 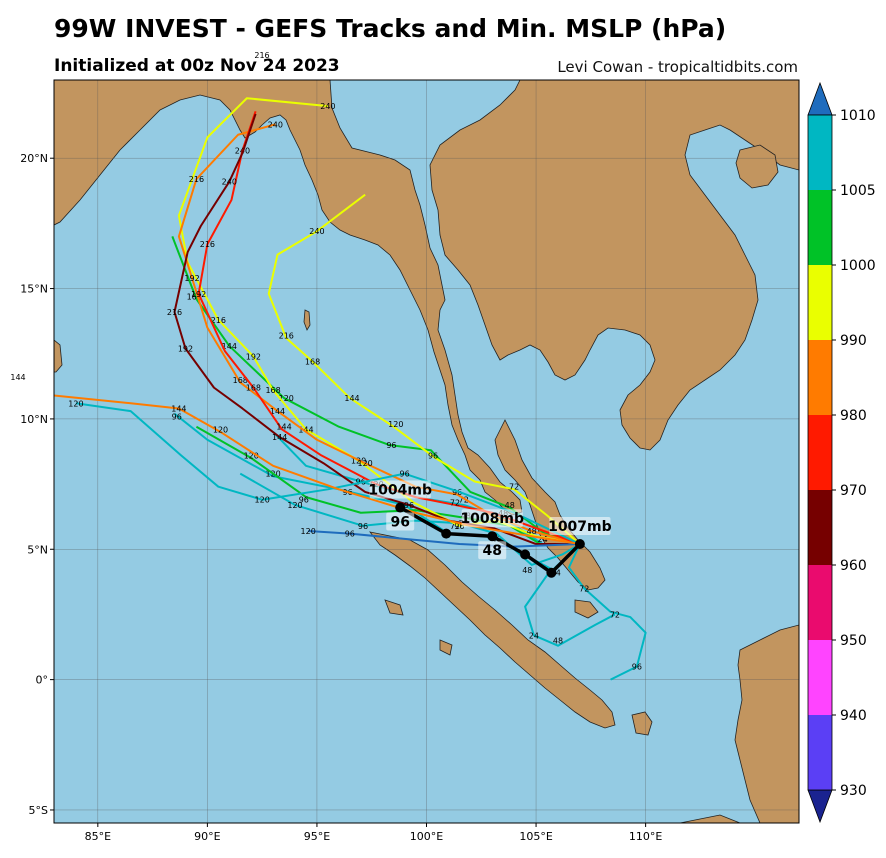 I want to click on colorbar: 1010 1005 1000 990 980 970 960 950 940 930, so click(x=841, y=452).